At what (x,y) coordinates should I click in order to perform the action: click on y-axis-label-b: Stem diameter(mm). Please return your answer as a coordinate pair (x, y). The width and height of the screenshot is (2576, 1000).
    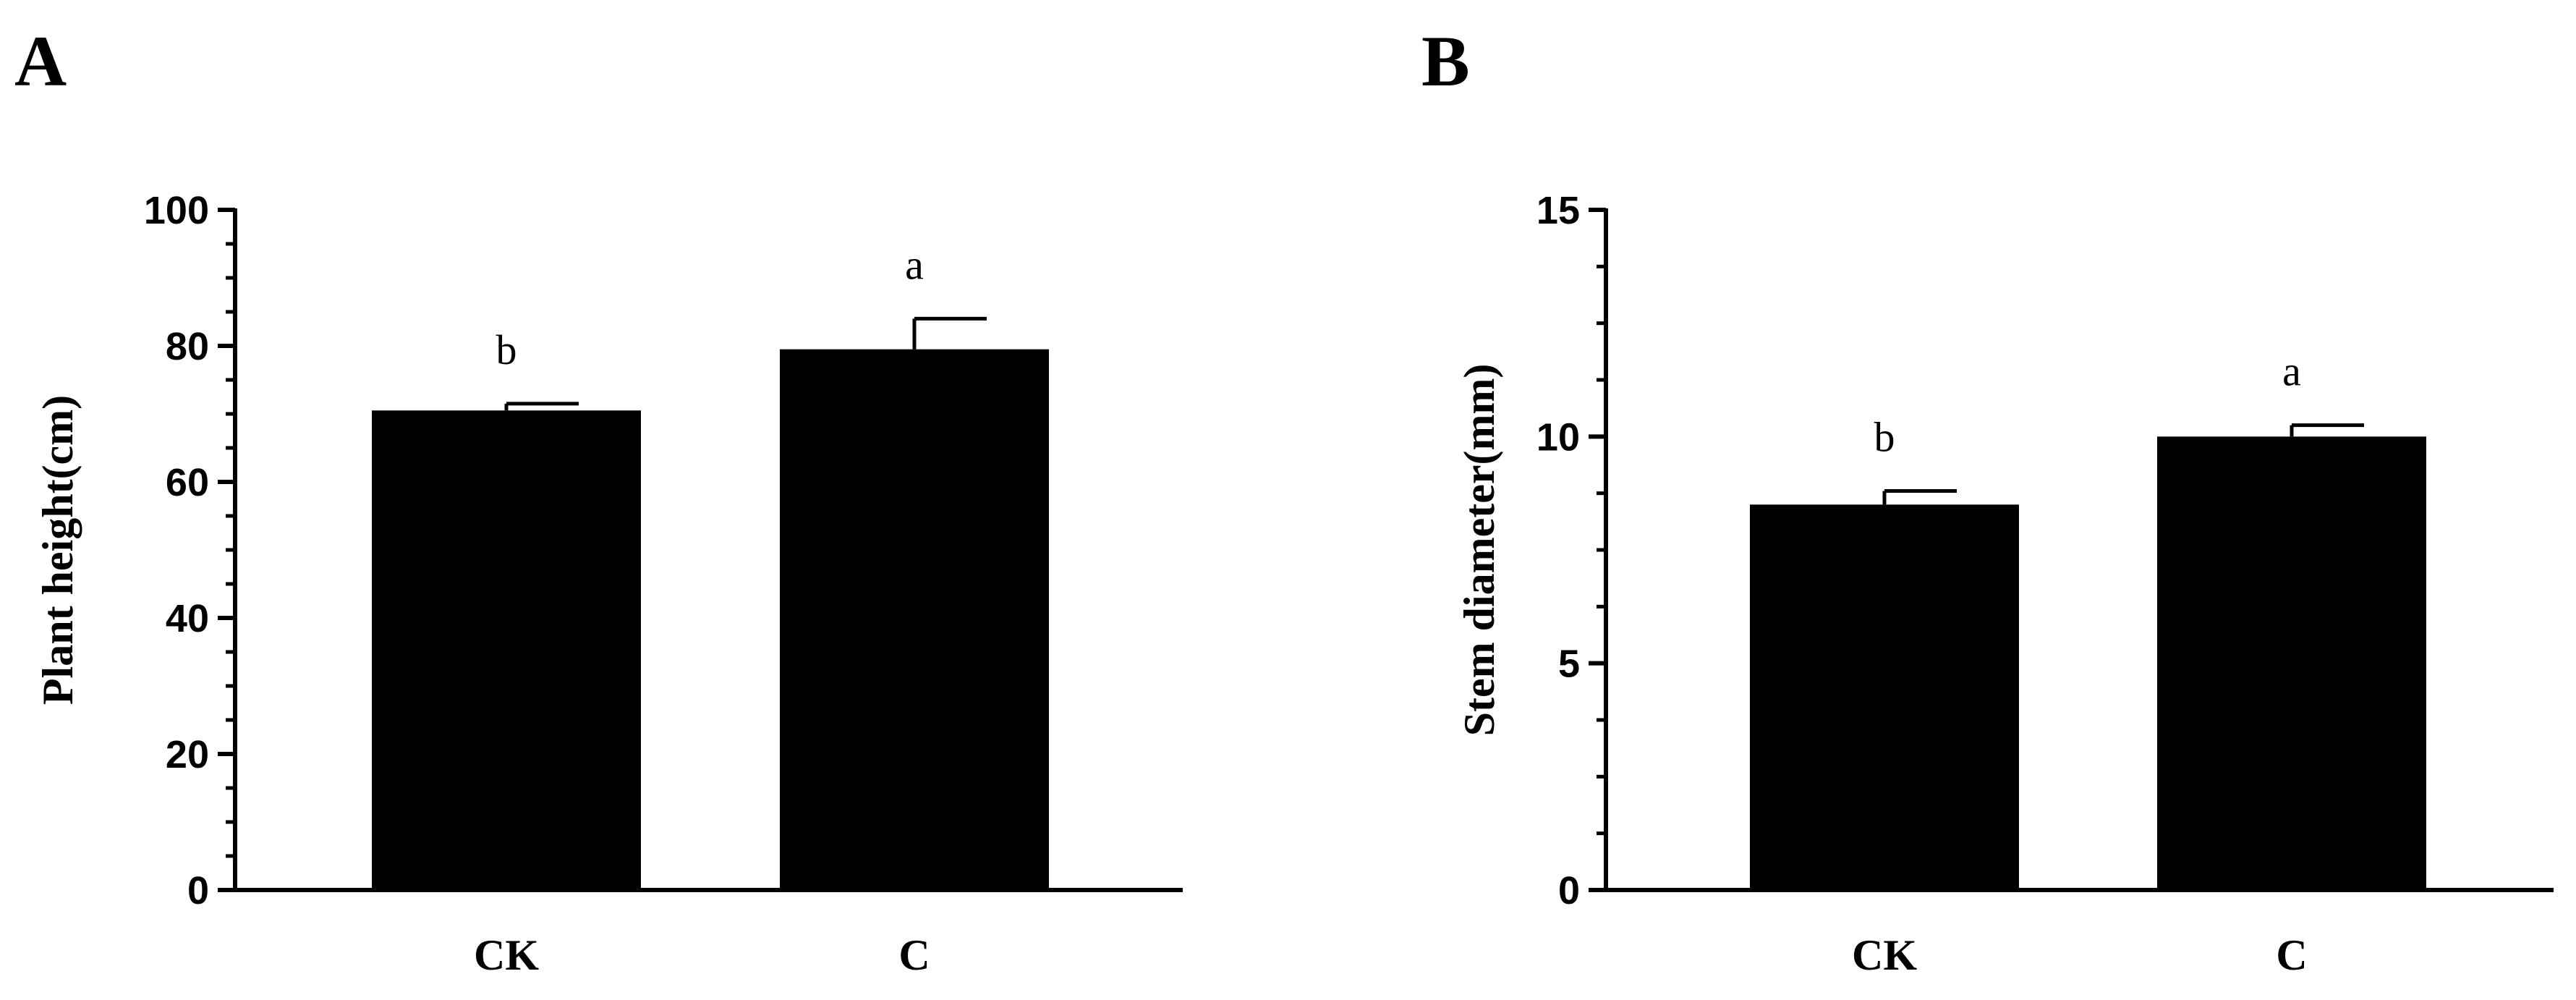
    Looking at the image, I should click on (1479, 550).